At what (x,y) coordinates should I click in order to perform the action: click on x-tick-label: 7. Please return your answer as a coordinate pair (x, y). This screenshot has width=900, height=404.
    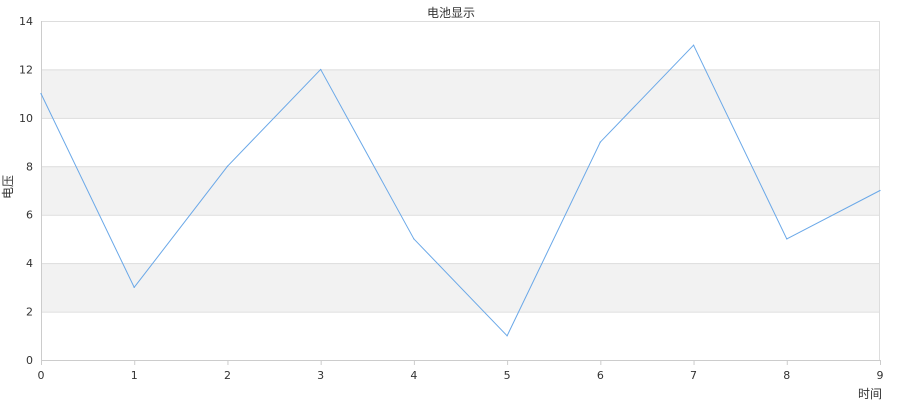
    Looking at the image, I should click on (693, 375).